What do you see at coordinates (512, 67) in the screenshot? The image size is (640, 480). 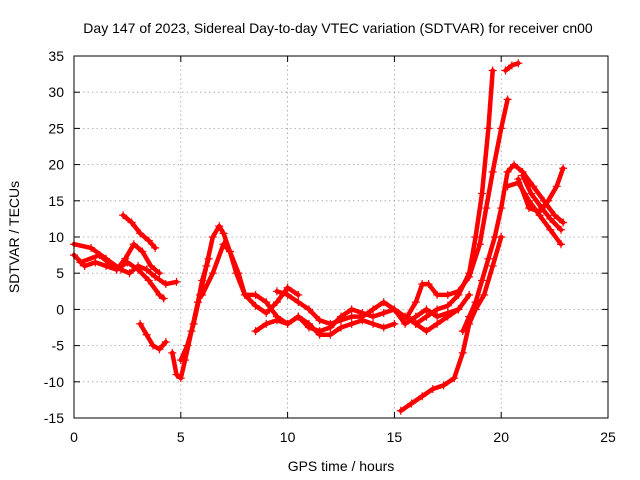 I see `series-arc-q` at bounding box center [512, 67].